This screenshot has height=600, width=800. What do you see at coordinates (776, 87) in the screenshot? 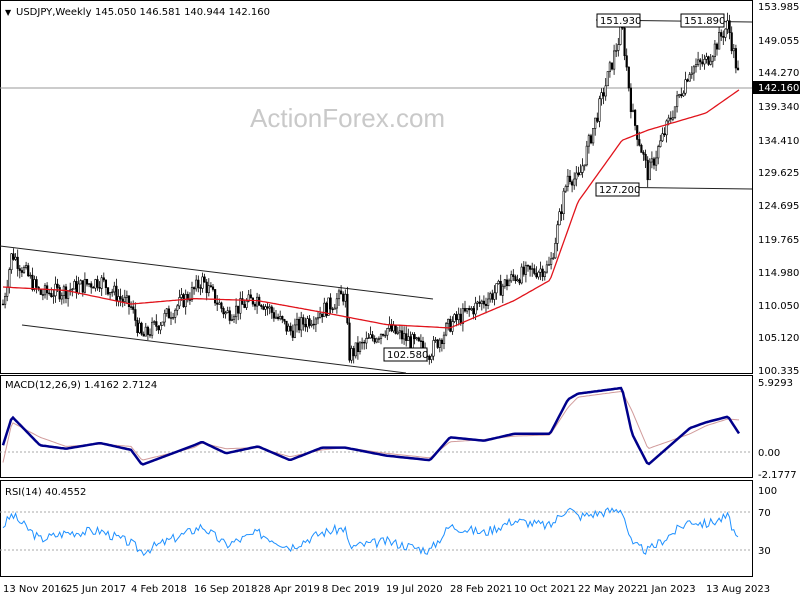
I see `last-price-label: 142.160` at bounding box center [776, 87].